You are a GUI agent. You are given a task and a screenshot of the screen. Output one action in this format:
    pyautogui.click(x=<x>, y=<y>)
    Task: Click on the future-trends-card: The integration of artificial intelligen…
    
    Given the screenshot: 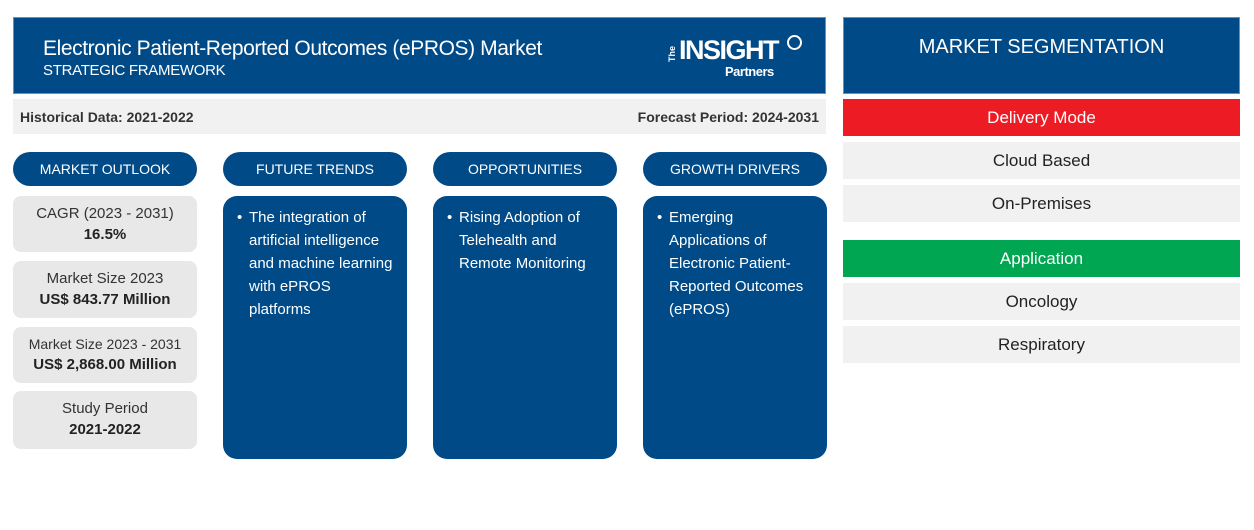 What is the action you would take?
    pyautogui.click(x=315, y=327)
    